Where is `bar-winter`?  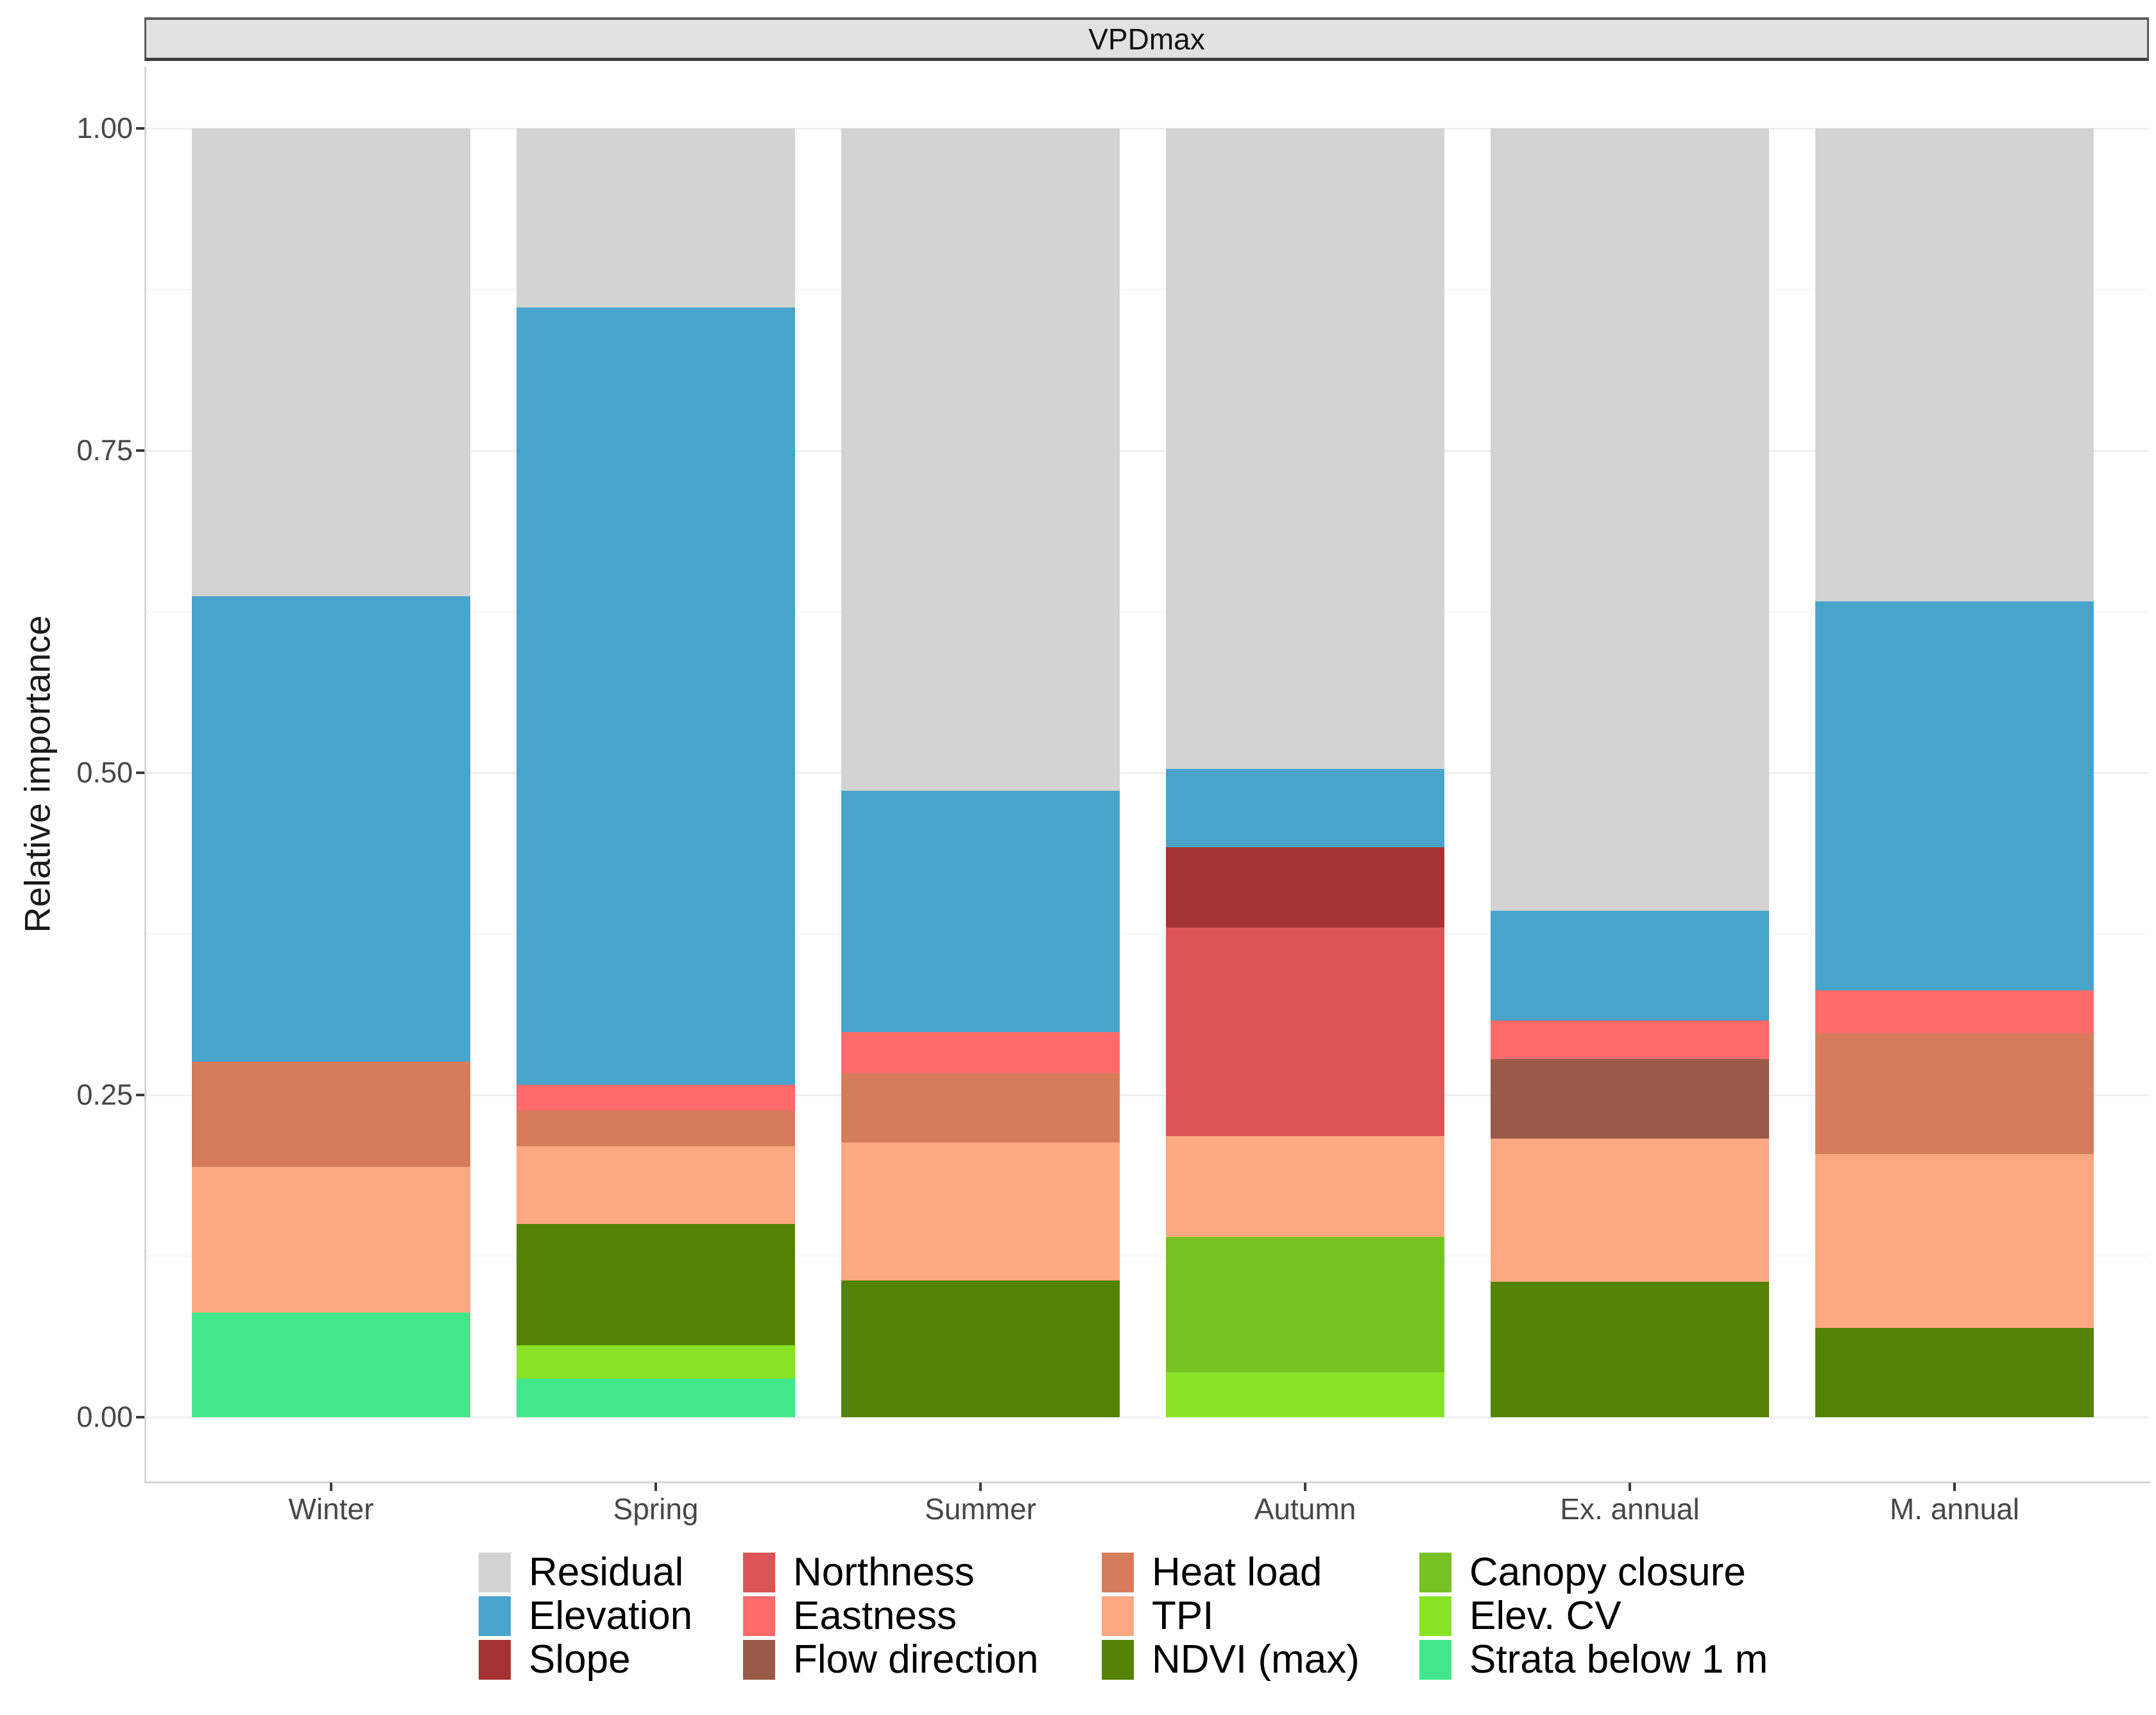
bar-winter is located at coordinates (331, 775).